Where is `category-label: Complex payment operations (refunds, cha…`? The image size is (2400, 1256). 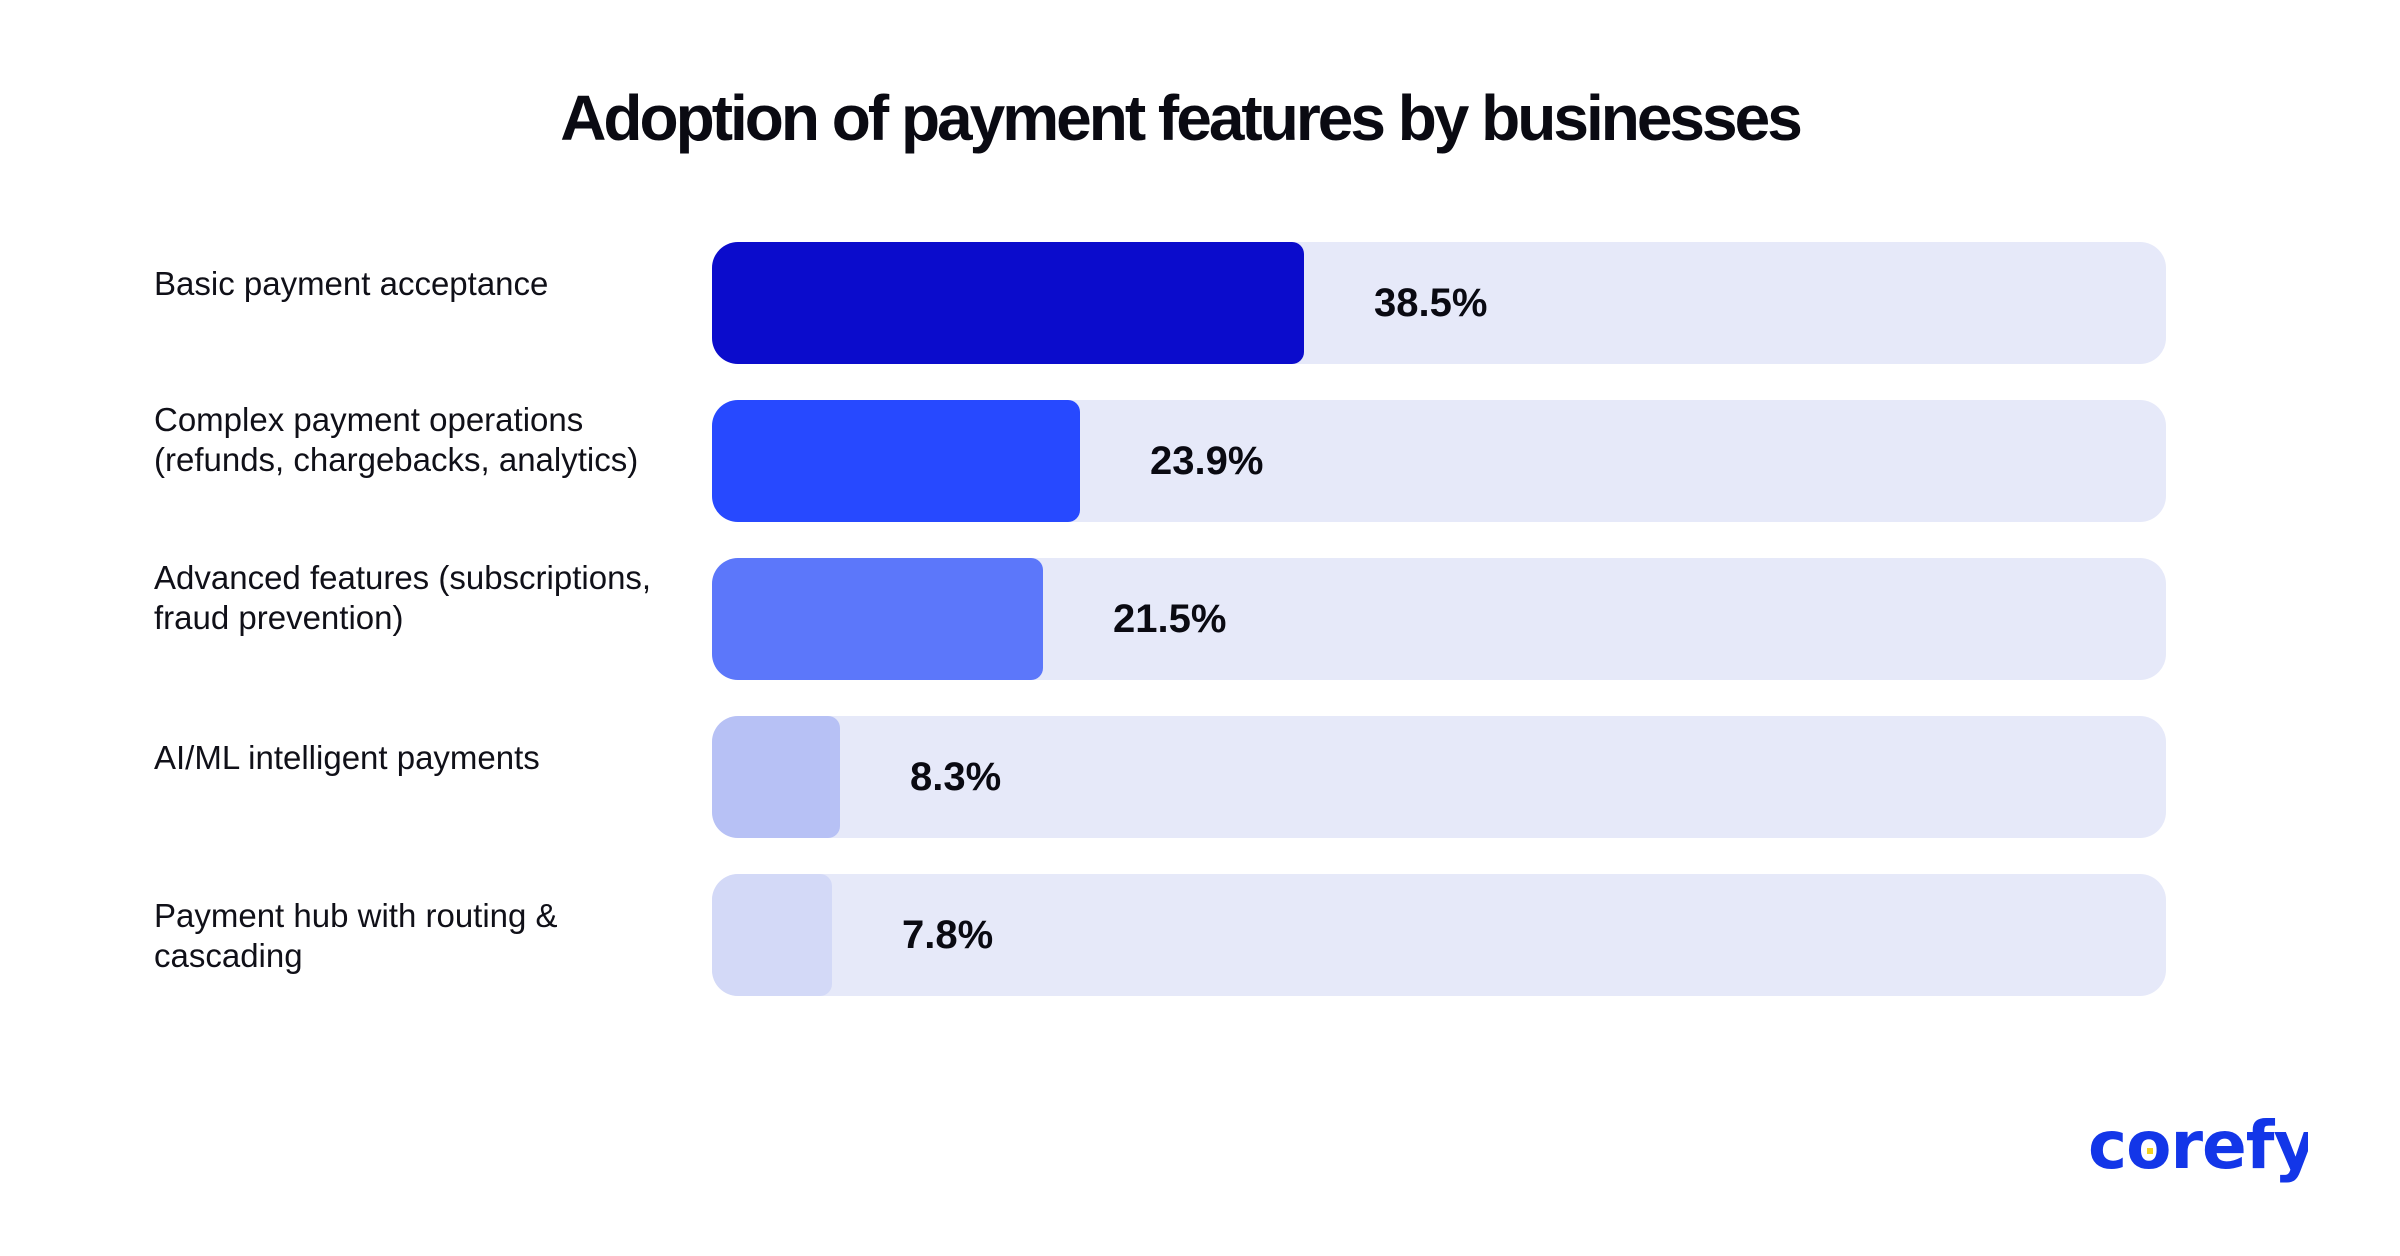 category-label: Complex payment operations (refunds, cha… is located at coordinates (396, 439).